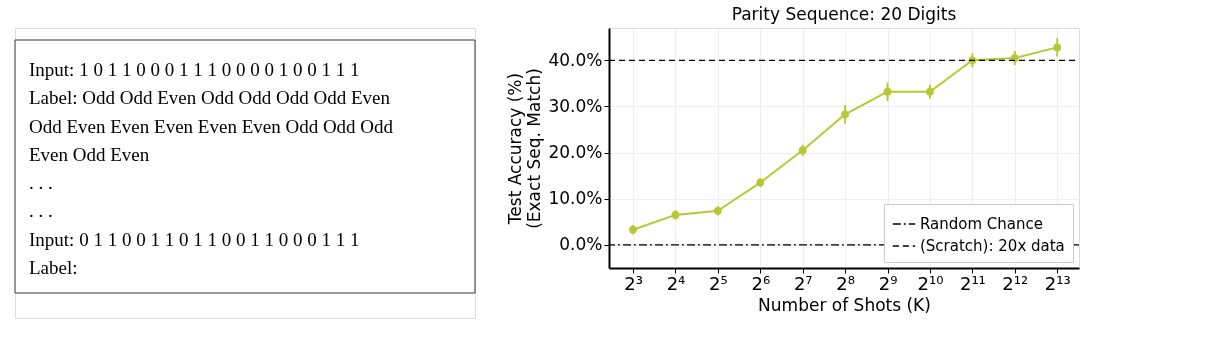 The height and width of the screenshot is (342, 1212). Describe the element at coordinates (581, 244) in the screenshot. I see `y-tick-label: 0.0%` at that location.